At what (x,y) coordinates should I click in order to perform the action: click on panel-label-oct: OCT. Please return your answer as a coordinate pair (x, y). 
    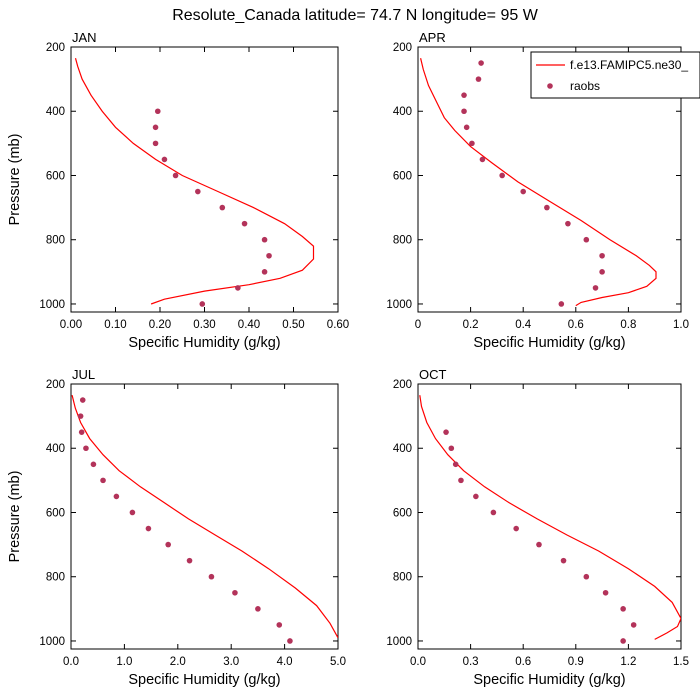
    Looking at the image, I should click on (433, 374).